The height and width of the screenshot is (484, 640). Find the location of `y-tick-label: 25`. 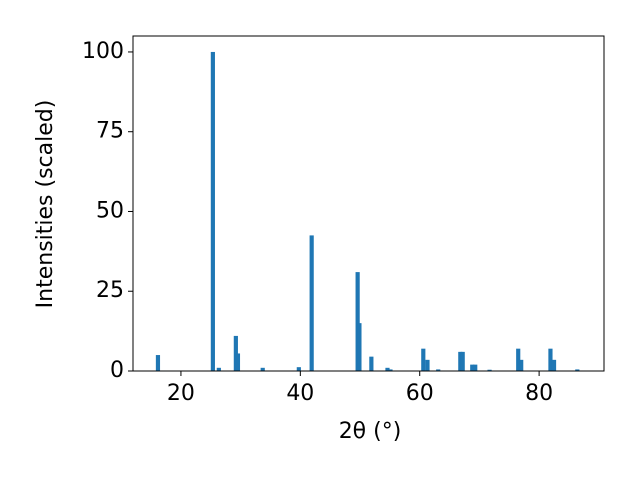

y-tick-label: 25 is located at coordinates (110, 290).